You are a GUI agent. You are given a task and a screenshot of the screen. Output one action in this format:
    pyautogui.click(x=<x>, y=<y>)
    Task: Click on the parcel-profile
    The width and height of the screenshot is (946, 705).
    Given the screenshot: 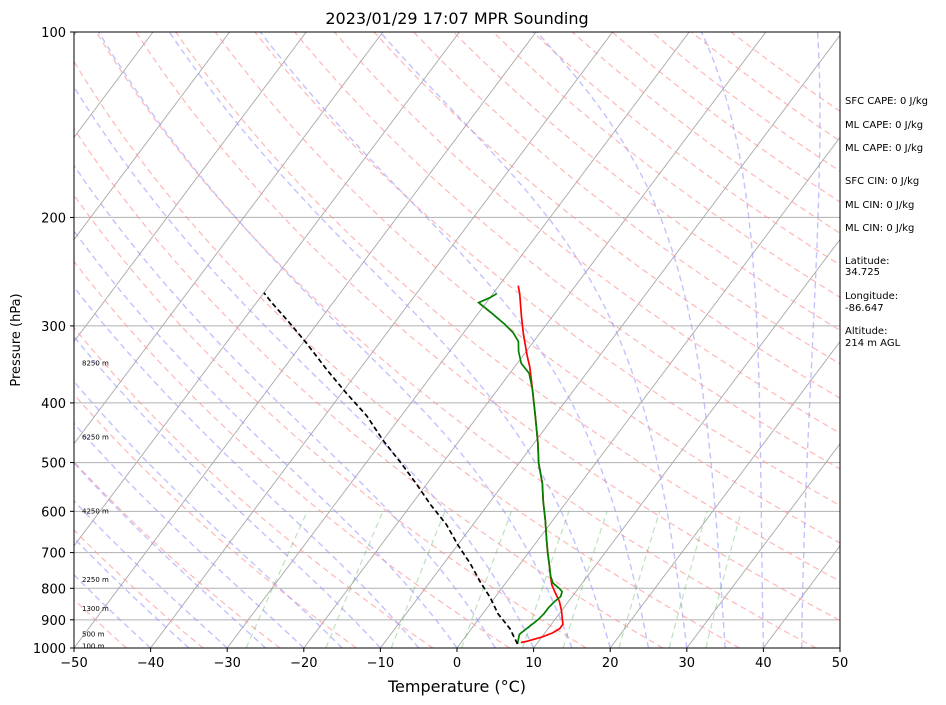 What is the action you would take?
    pyautogui.click(x=391, y=468)
    